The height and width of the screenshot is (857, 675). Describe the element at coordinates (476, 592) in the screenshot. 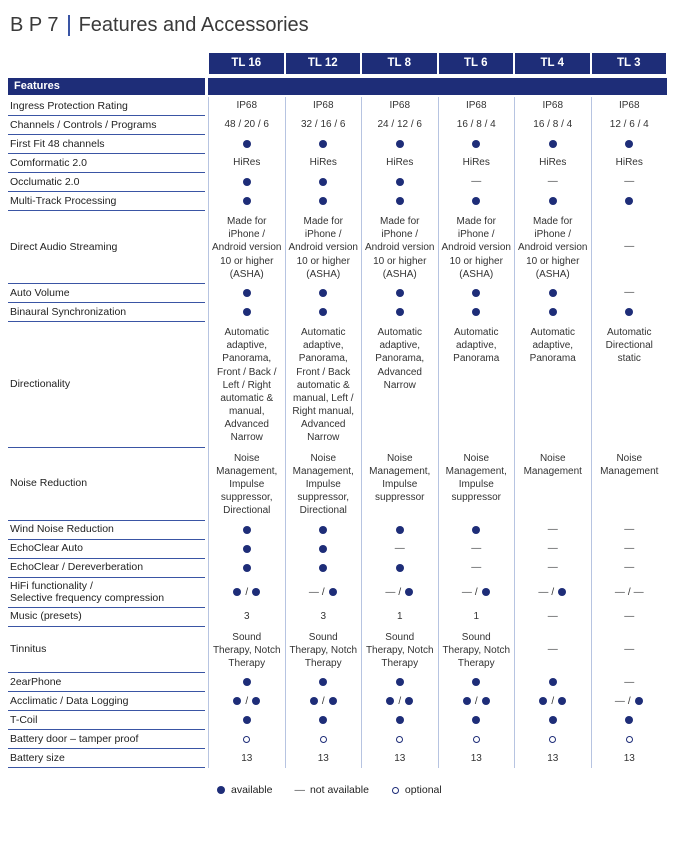

I see `feature-cell: — /` at that location.